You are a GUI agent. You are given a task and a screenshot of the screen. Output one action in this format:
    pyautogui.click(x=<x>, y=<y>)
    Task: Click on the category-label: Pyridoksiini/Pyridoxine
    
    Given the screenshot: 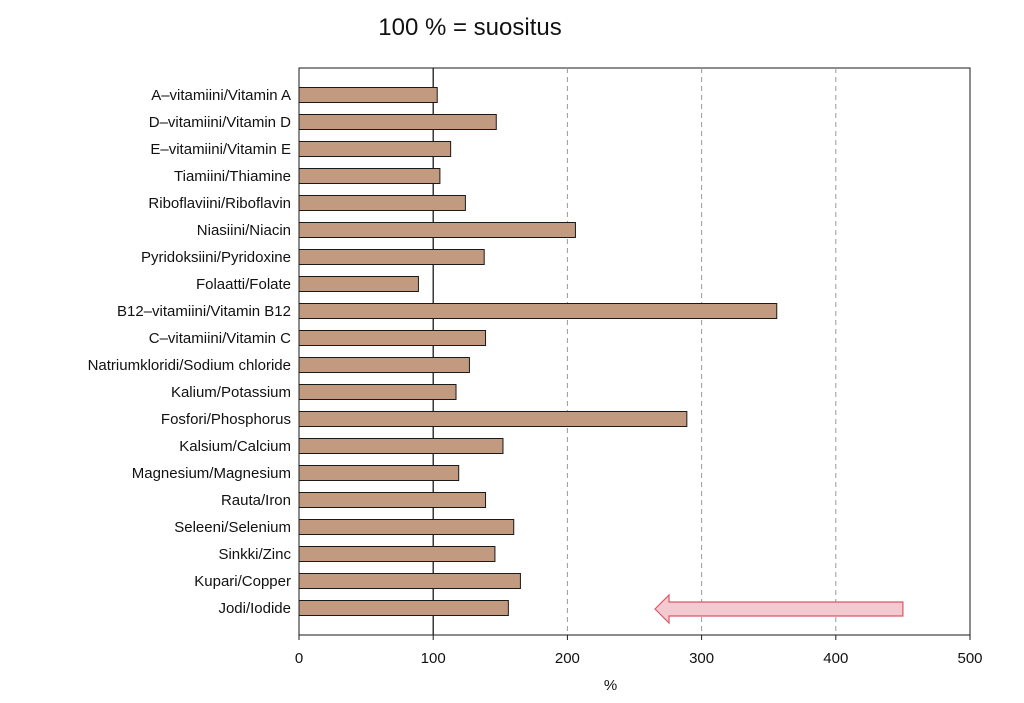 What is the action you would take?
    pyautogui.click(x=216, y=257)
    